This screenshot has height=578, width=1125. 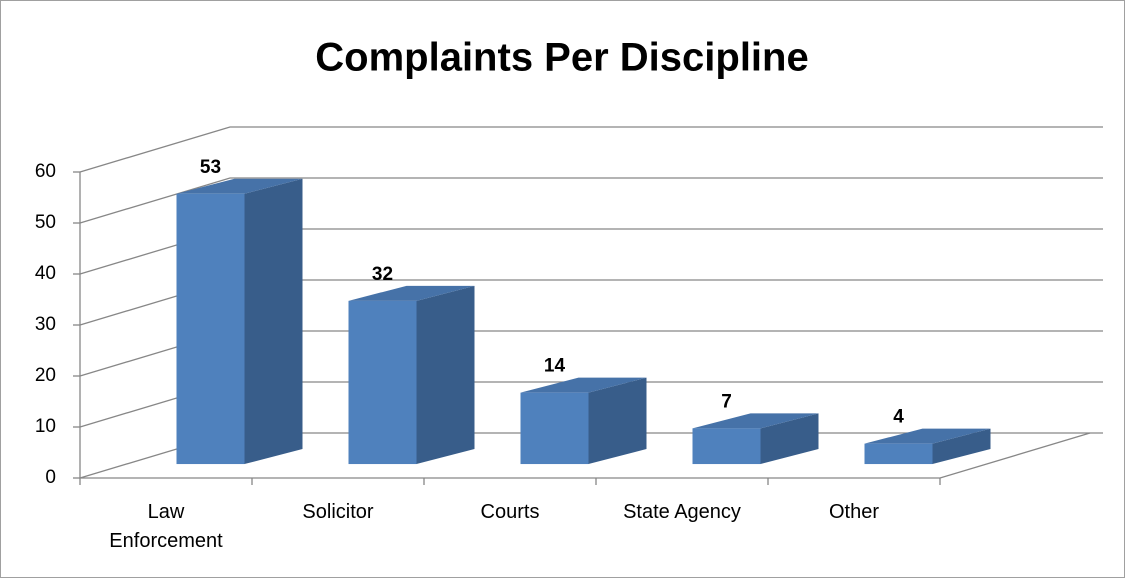 I want to click on chart-title: Complaints Per Discipline, so click(x=561, y=58).